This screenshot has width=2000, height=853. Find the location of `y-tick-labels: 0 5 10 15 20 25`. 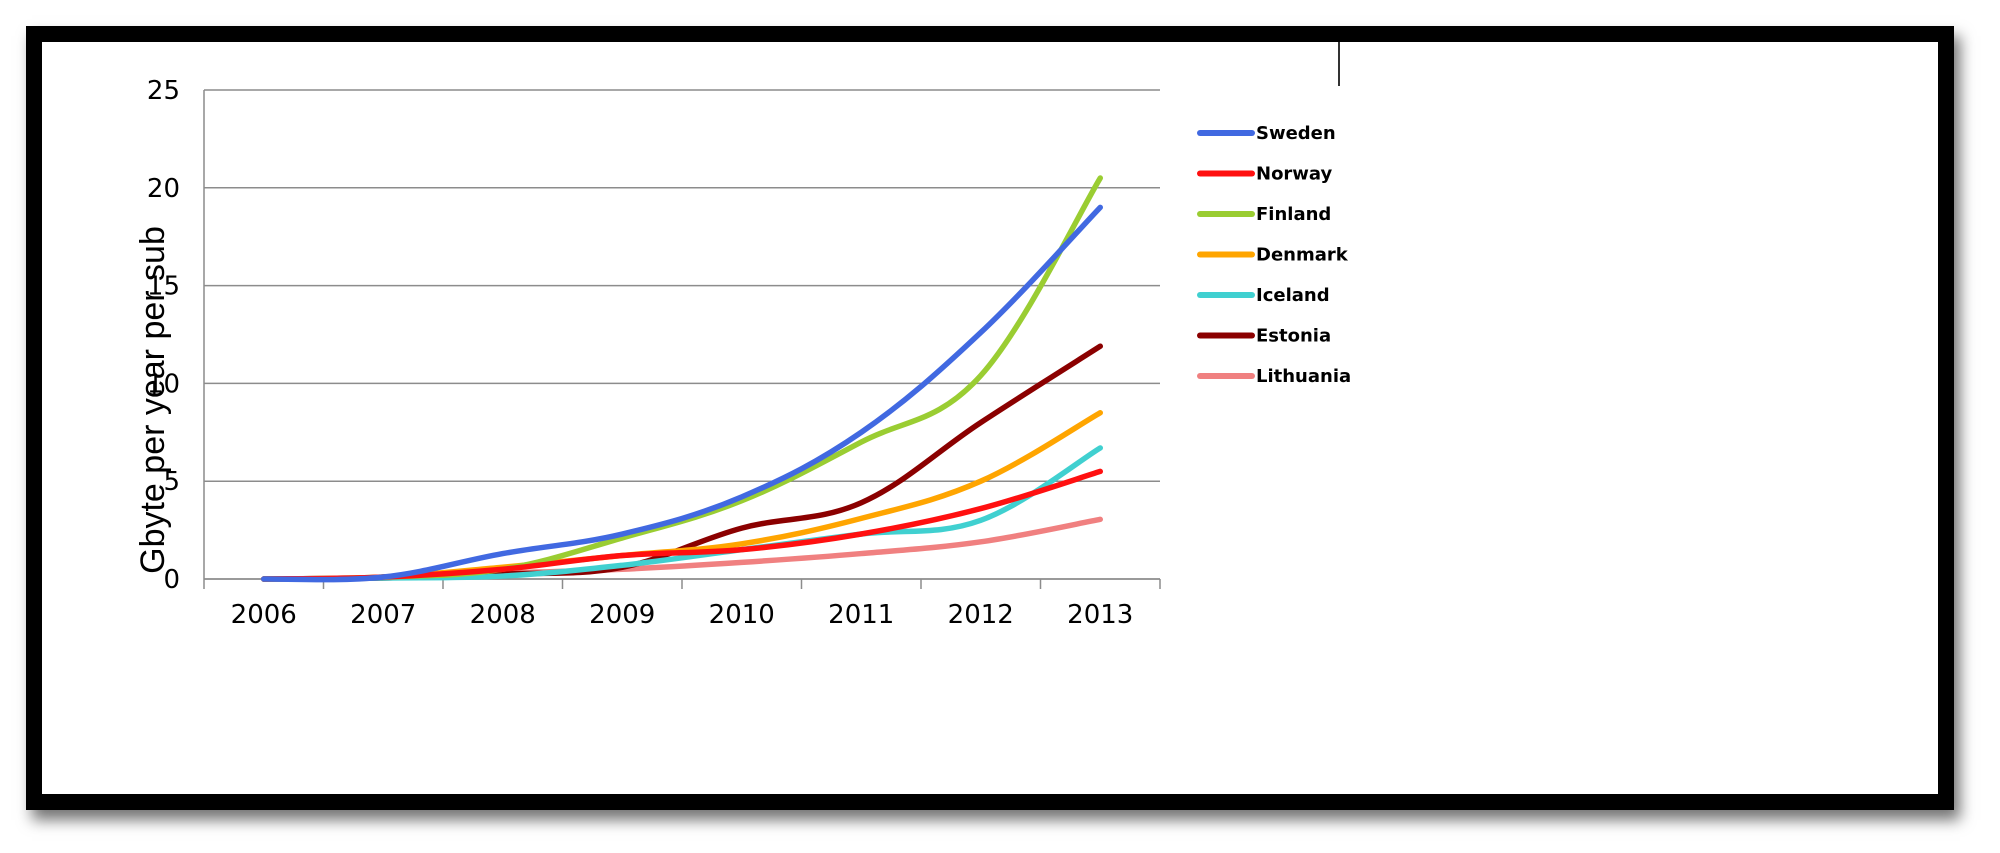

y-tick-labels: 0 5 10 15 20 25 is located at coordinates (163, 335).